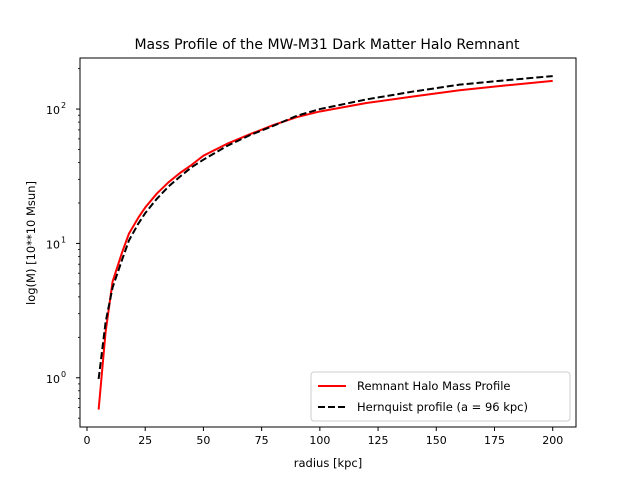 Image resolution: width=640 pixels, height=480 pixels. I want to click on legend-label-hernquist: Hernquist profile (a = 96 kpc), so click(442, 407).